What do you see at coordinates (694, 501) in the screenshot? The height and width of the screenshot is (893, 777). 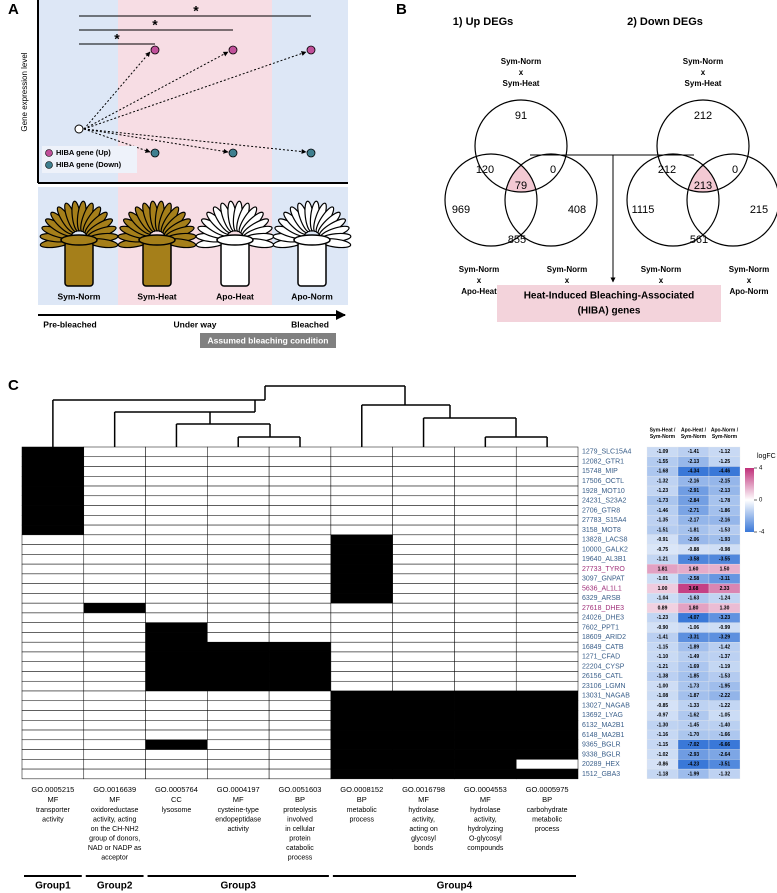 I see `heatmap-value: -2.84` at bounding box center [694, 501].